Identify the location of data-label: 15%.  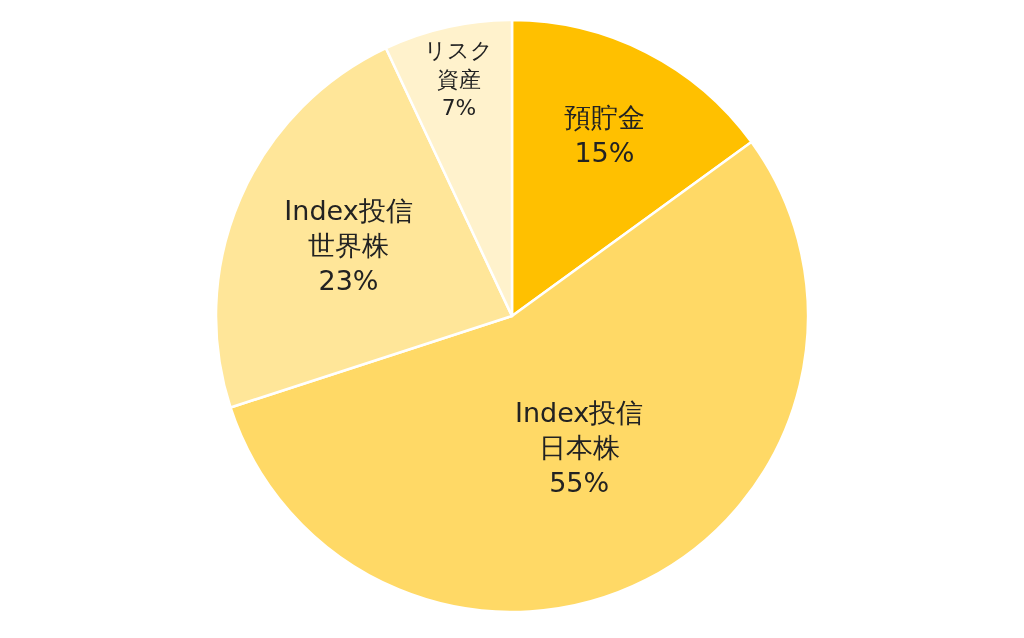
(604, 152).